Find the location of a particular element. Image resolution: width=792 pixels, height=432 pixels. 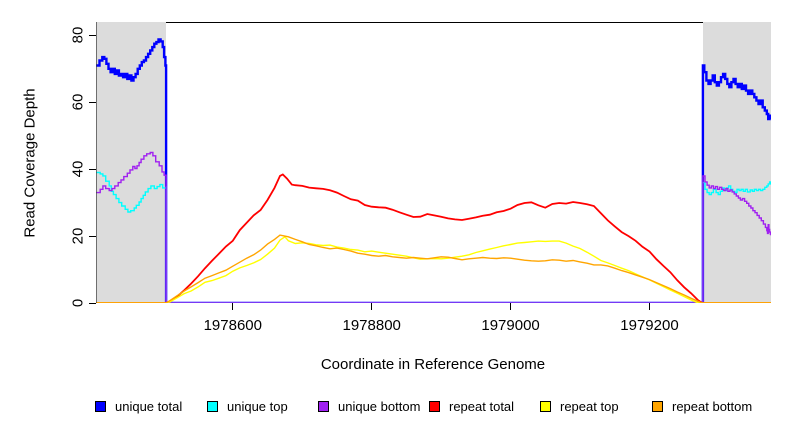

x-axis-tick-label: 1978600 is located at coordinates (232, 325).